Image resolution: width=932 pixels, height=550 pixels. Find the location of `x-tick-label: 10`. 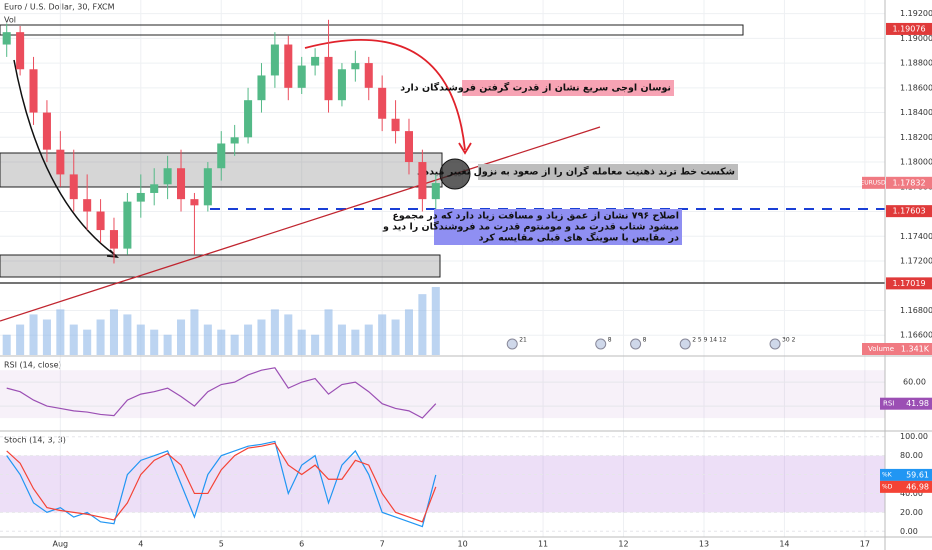

x-tick-label: 10 is located at coordinates (463, 544).